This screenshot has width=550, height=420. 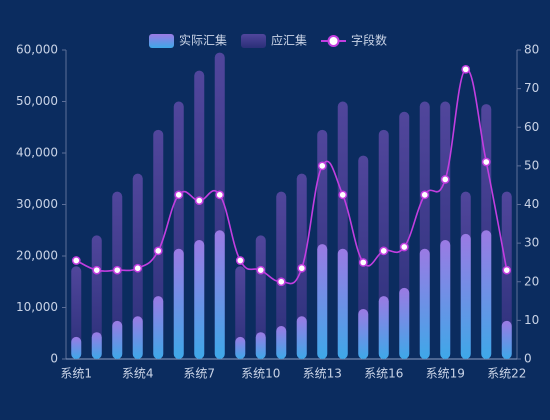 I want to click on y-tick-label: 40,000, so click(x=37, y=153).